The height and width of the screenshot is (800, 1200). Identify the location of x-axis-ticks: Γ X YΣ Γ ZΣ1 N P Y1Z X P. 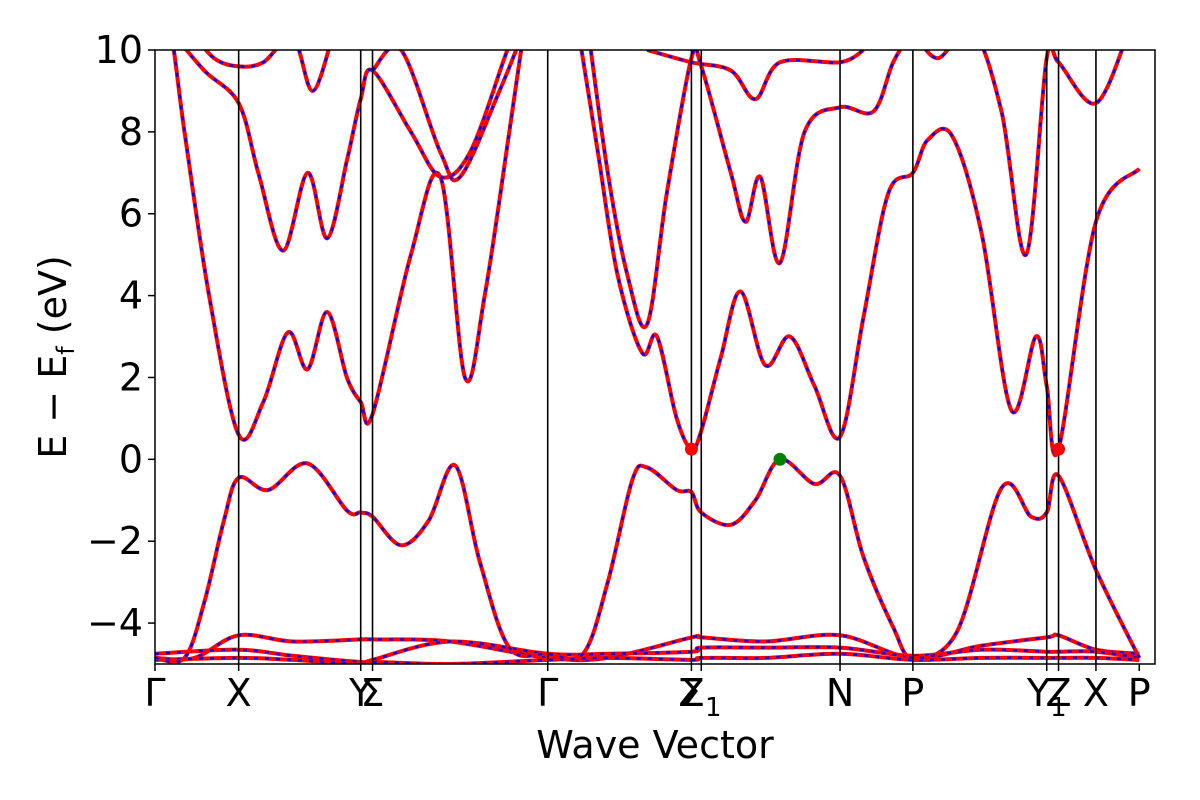
(647, 693).